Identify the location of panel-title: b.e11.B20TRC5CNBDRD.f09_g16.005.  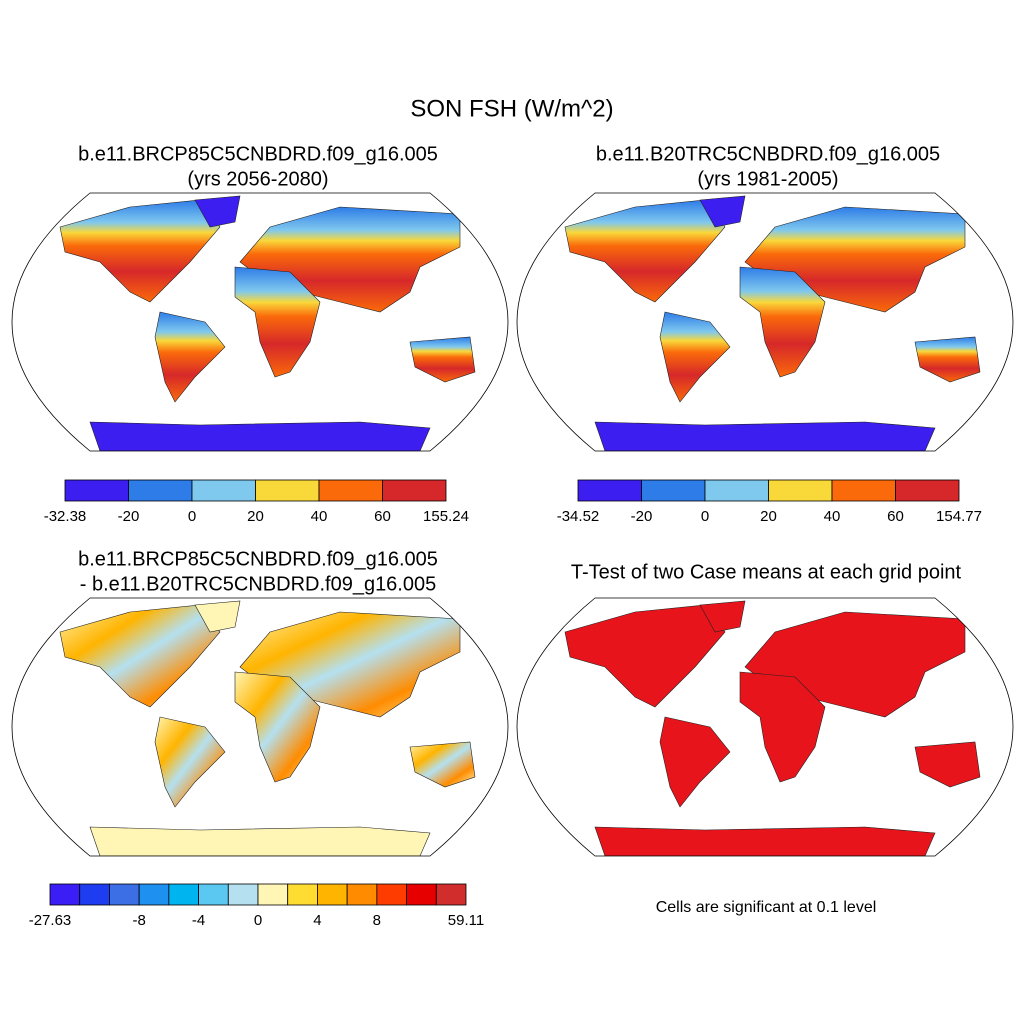
(768, 154).